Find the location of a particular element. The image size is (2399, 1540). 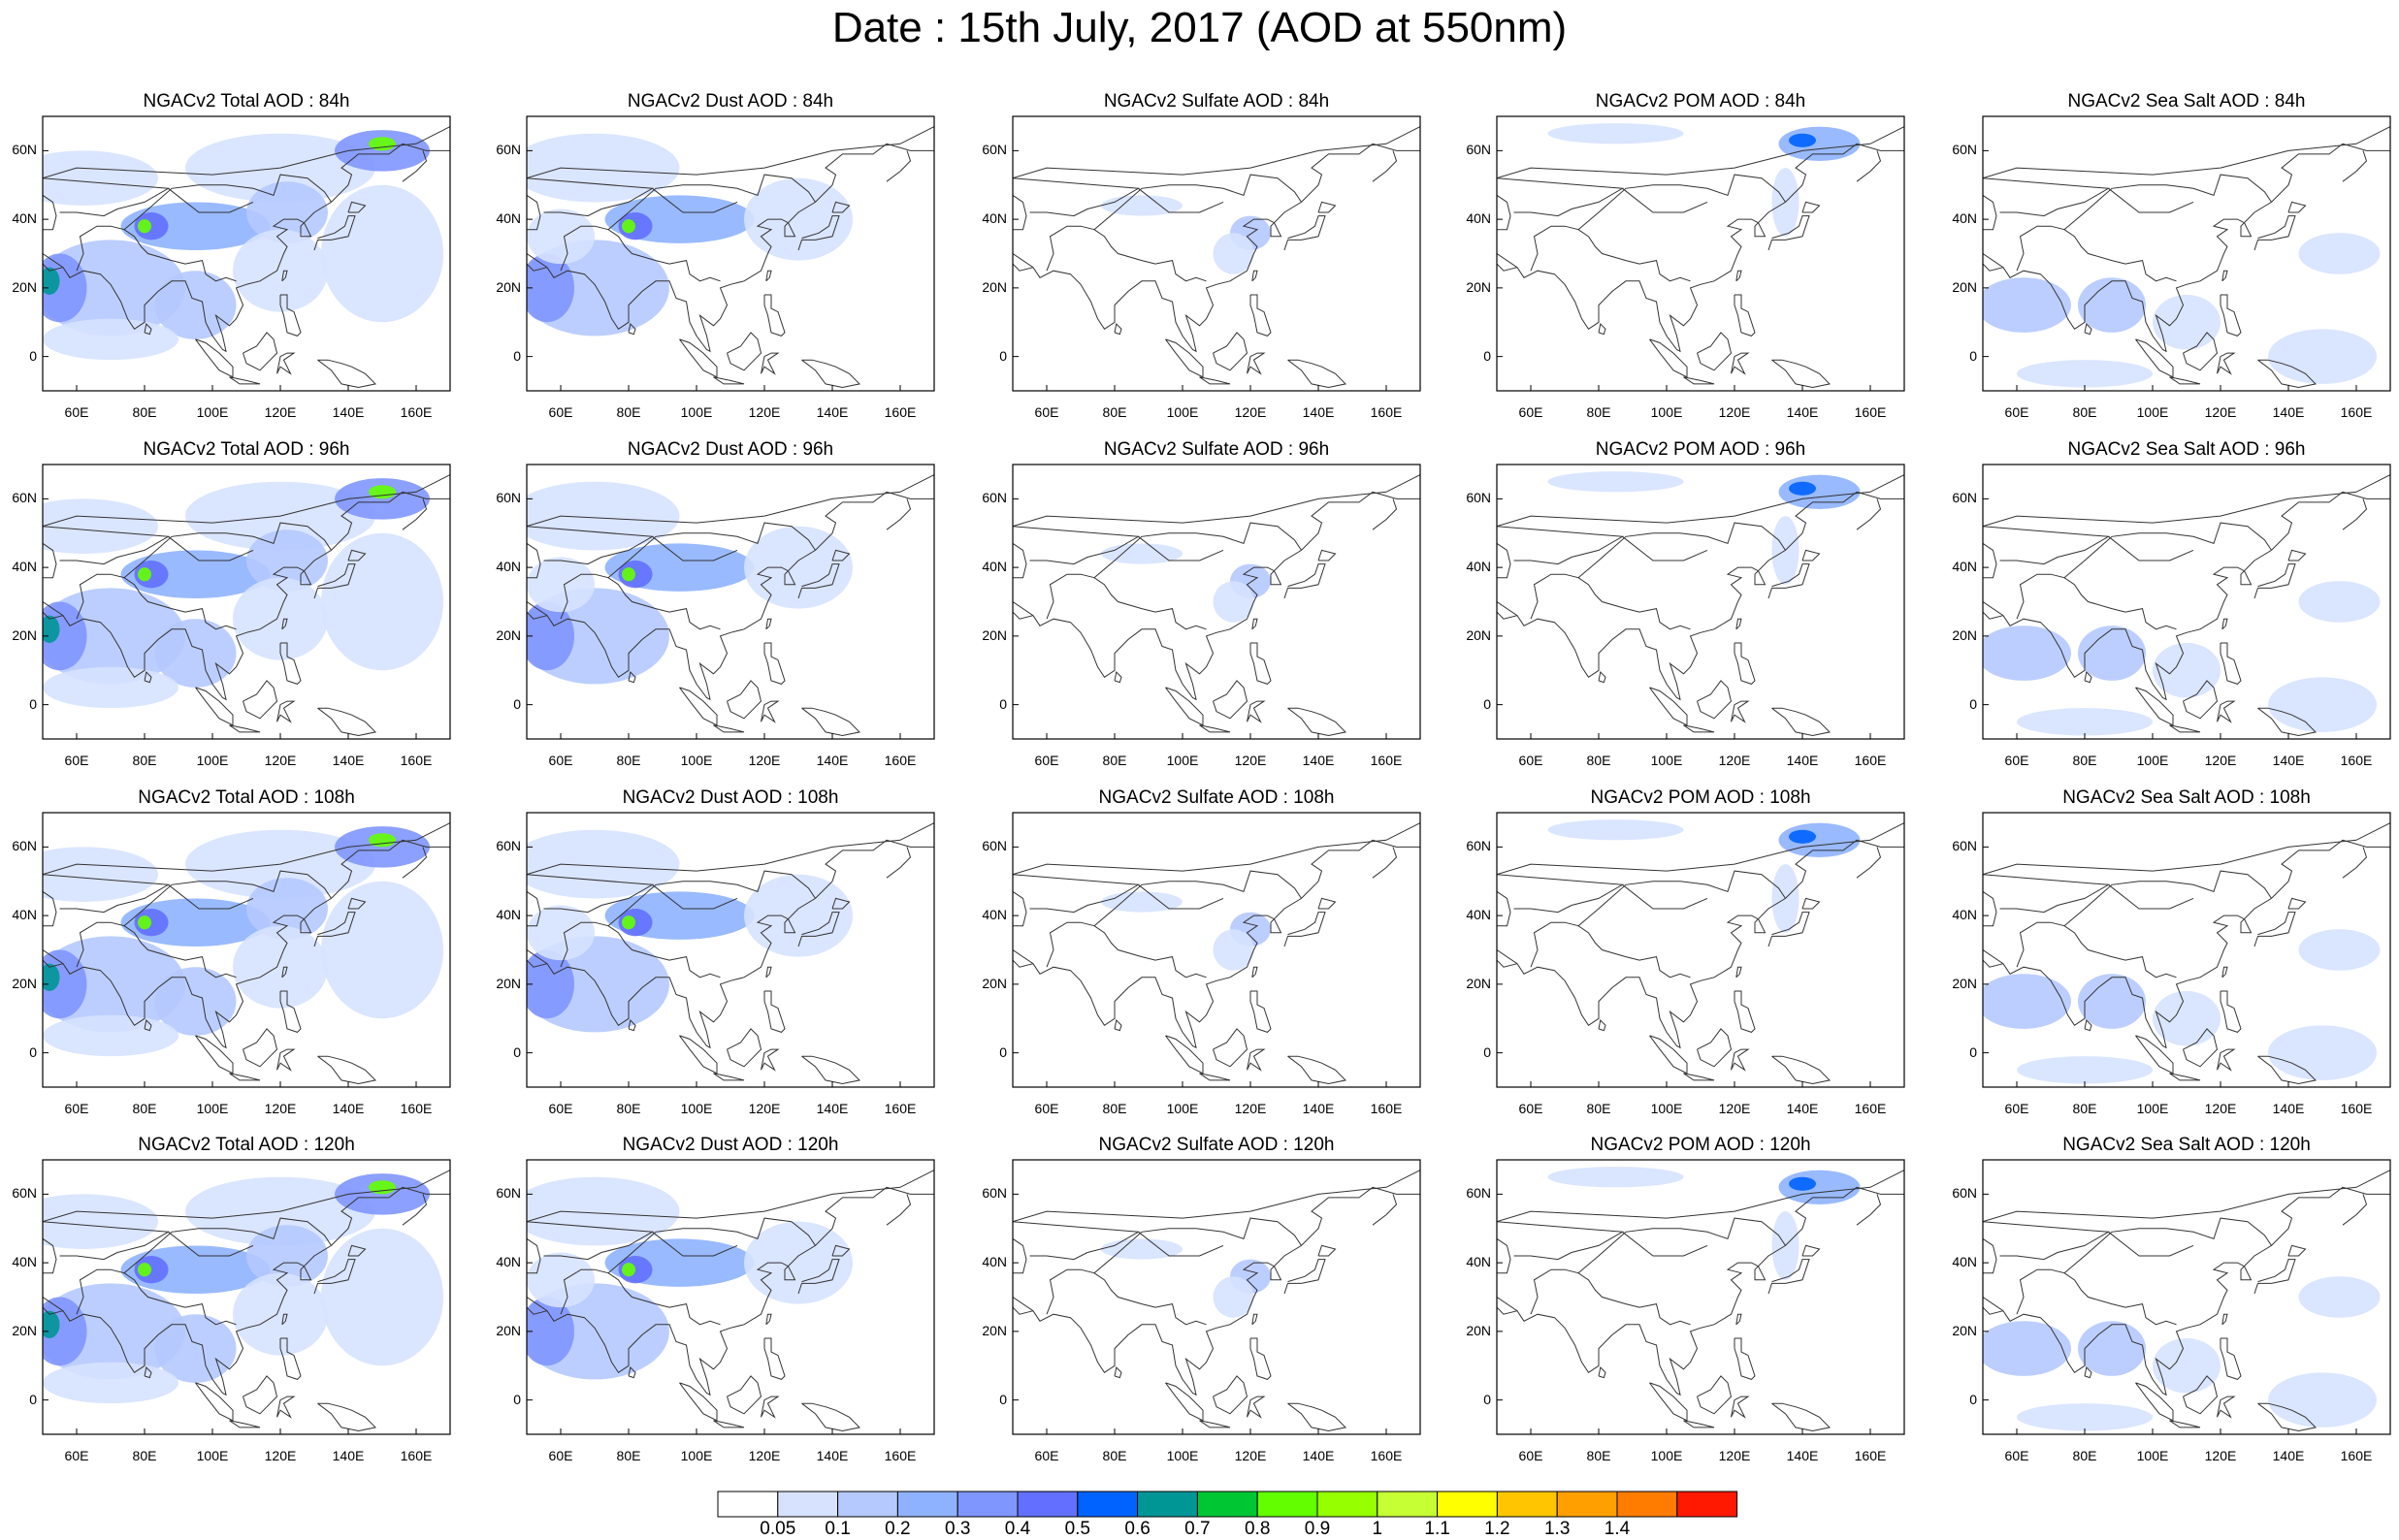

x-tick-label: 100E is located at coordinates (213, 760).